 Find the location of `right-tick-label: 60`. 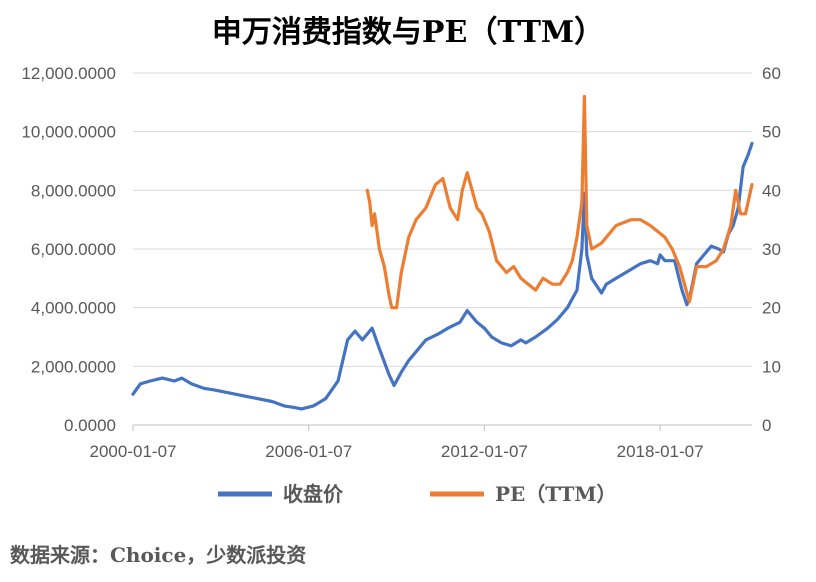

right-tick-label: 60 is located at coordinates (771, 73).